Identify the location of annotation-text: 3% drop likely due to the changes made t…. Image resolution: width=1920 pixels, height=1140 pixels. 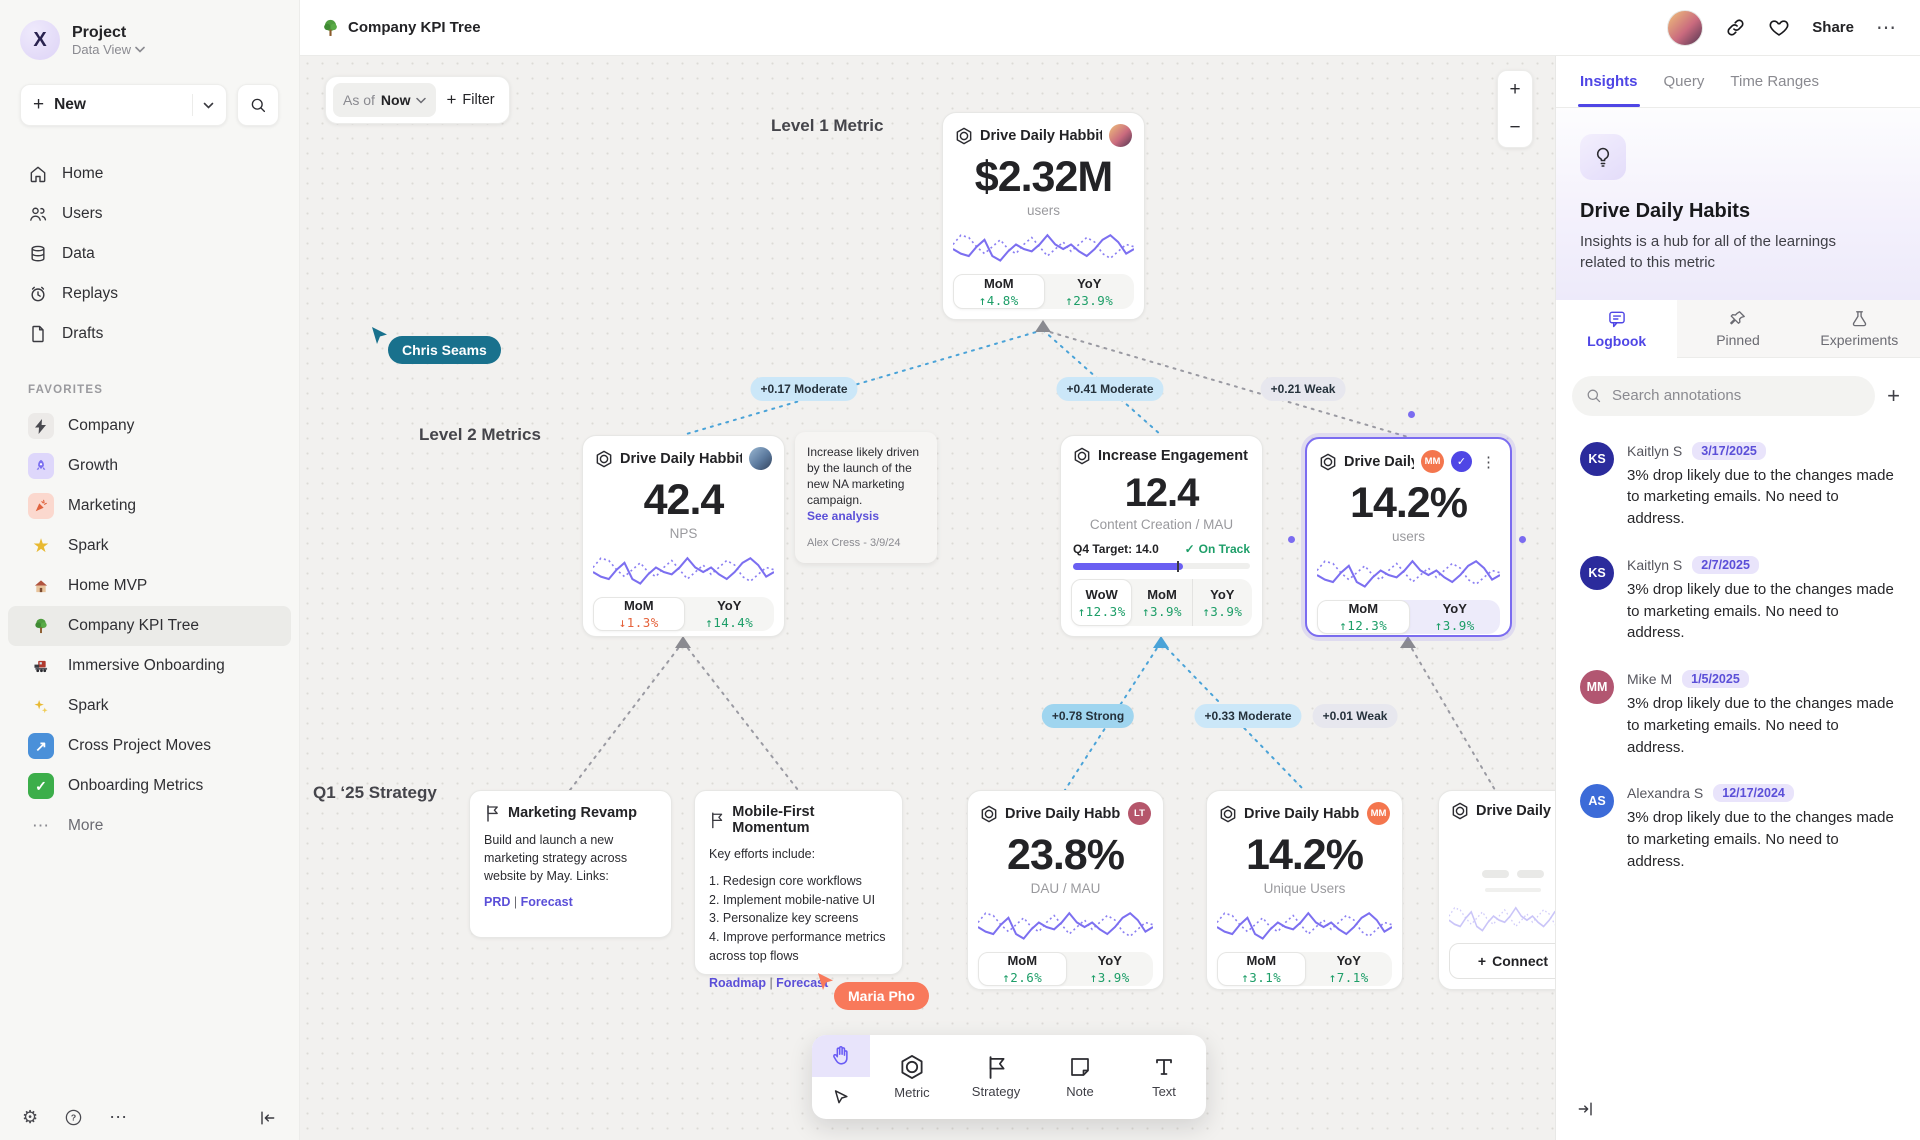
(1760, 725).